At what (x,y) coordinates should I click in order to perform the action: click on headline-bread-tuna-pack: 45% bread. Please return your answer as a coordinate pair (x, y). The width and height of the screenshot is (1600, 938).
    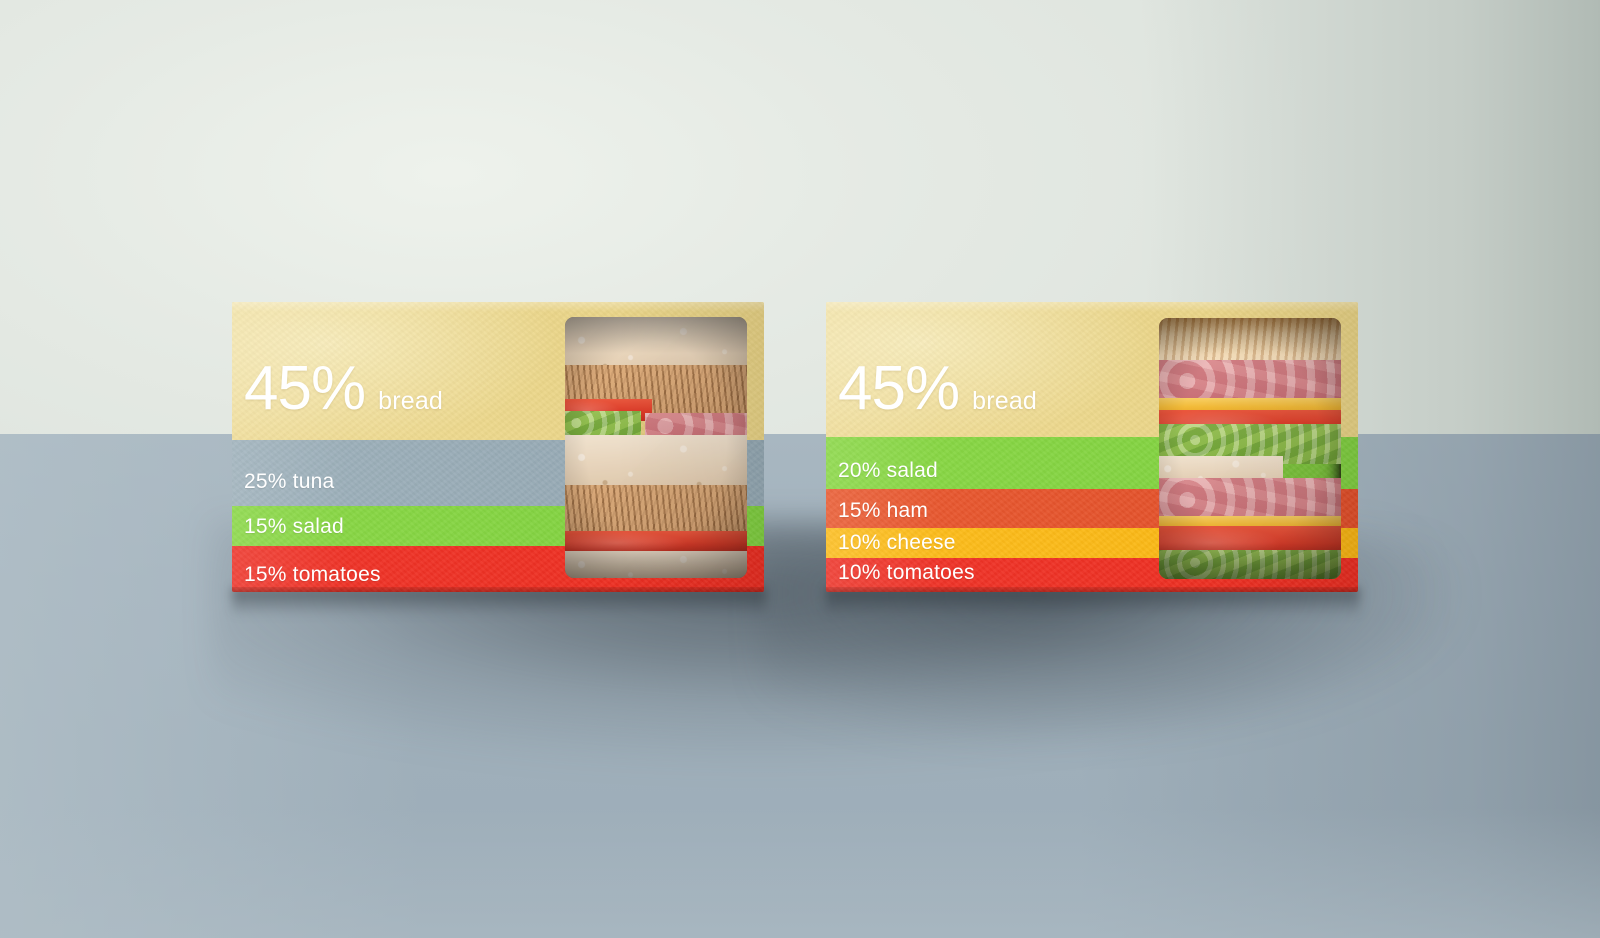
    Looking at the image, I should click on (343, 389).